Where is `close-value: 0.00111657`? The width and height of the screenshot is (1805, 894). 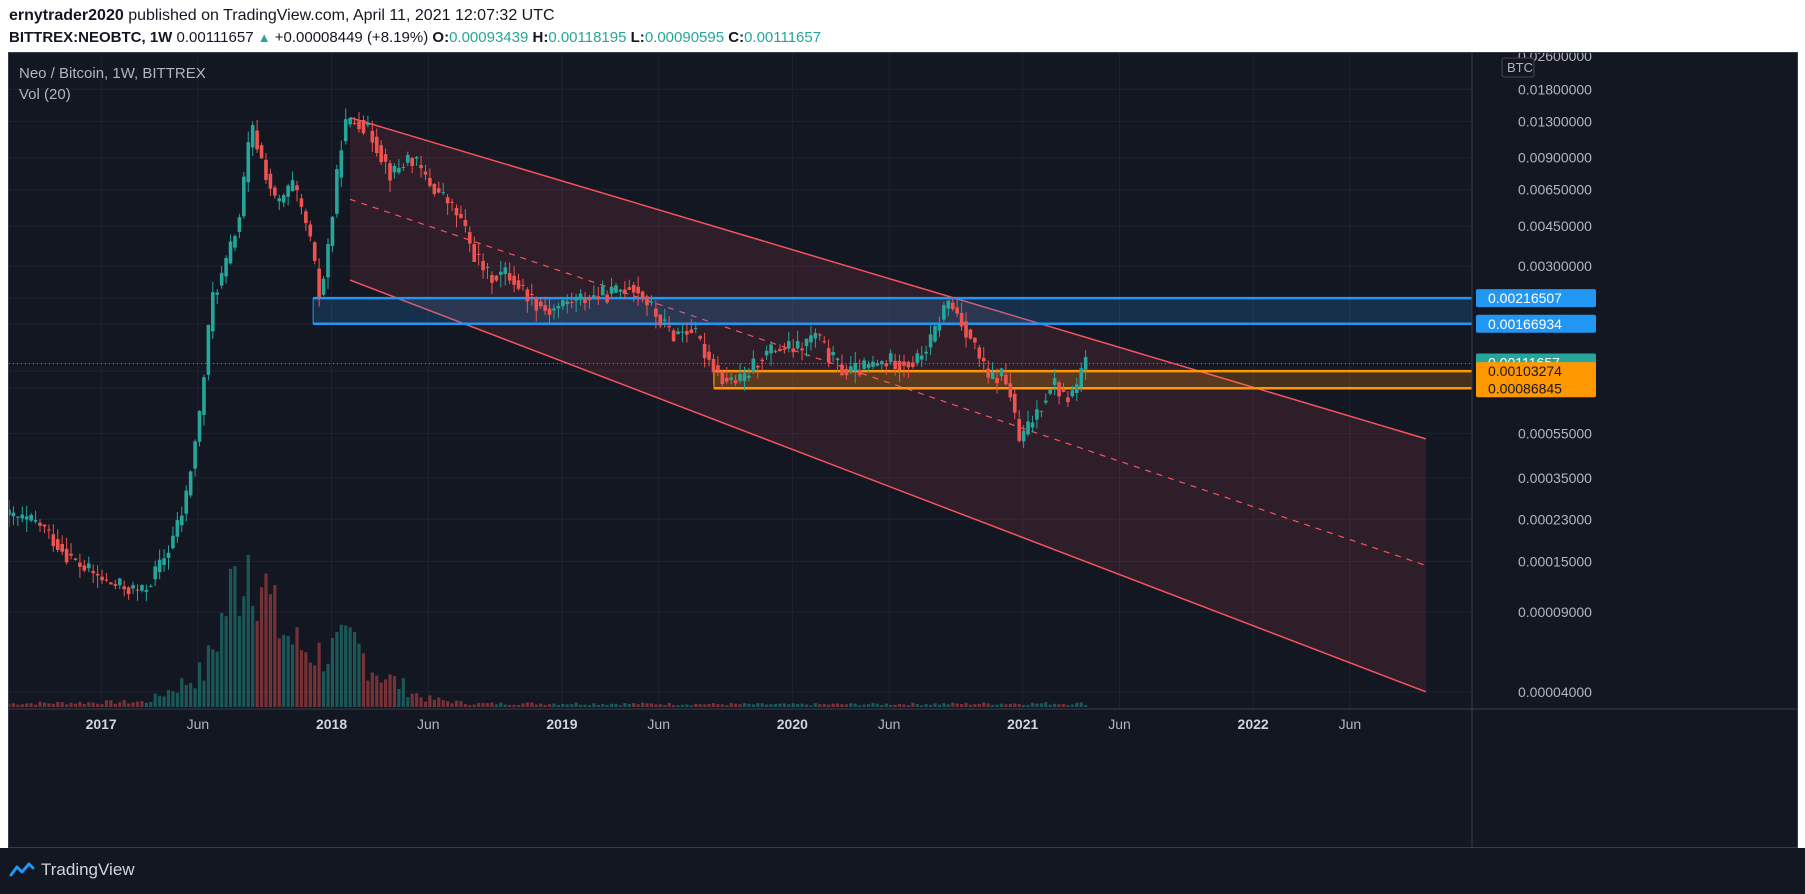
close-value: 0.00111657 is located at coordinates (783, 37).